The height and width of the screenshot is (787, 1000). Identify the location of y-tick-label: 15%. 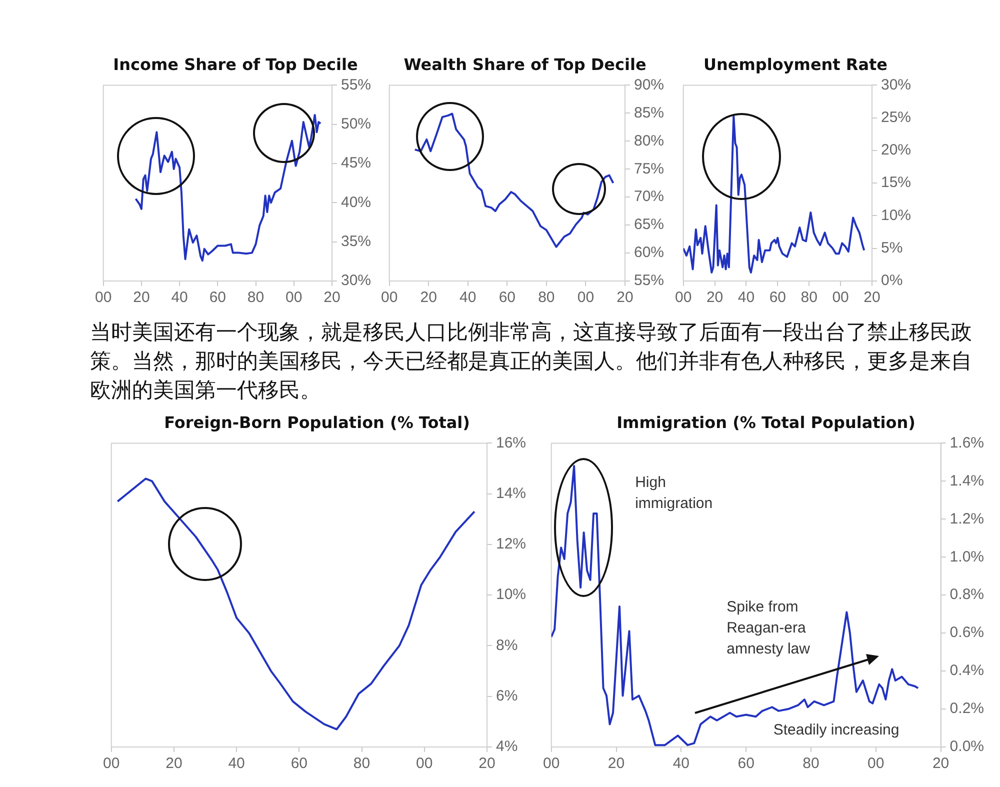
(896, 183).